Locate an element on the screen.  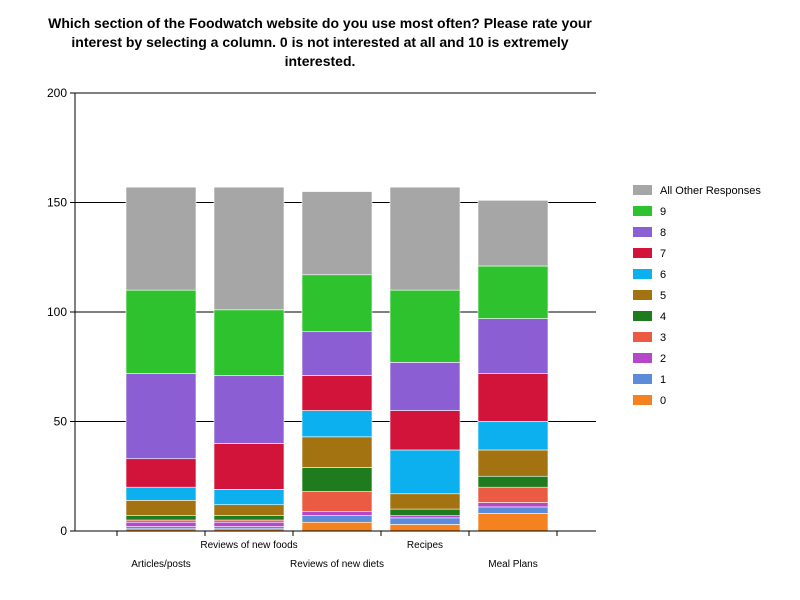
legend-label: 1 is located at coordinates (663, 380).